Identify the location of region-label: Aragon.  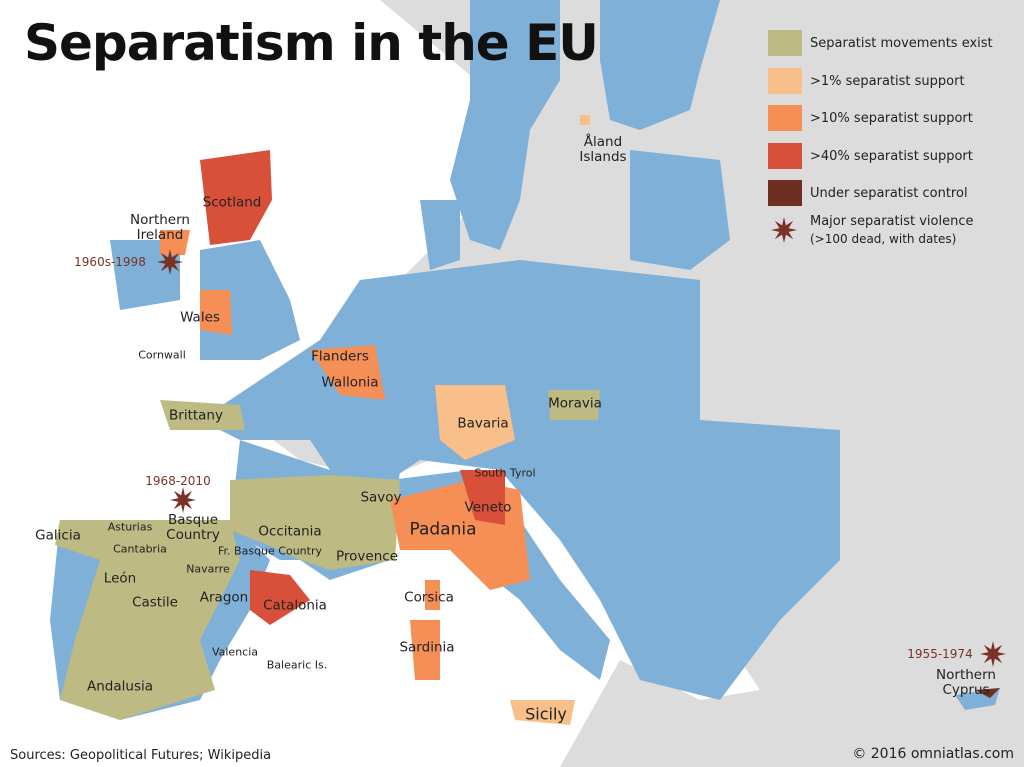
(224, 597).